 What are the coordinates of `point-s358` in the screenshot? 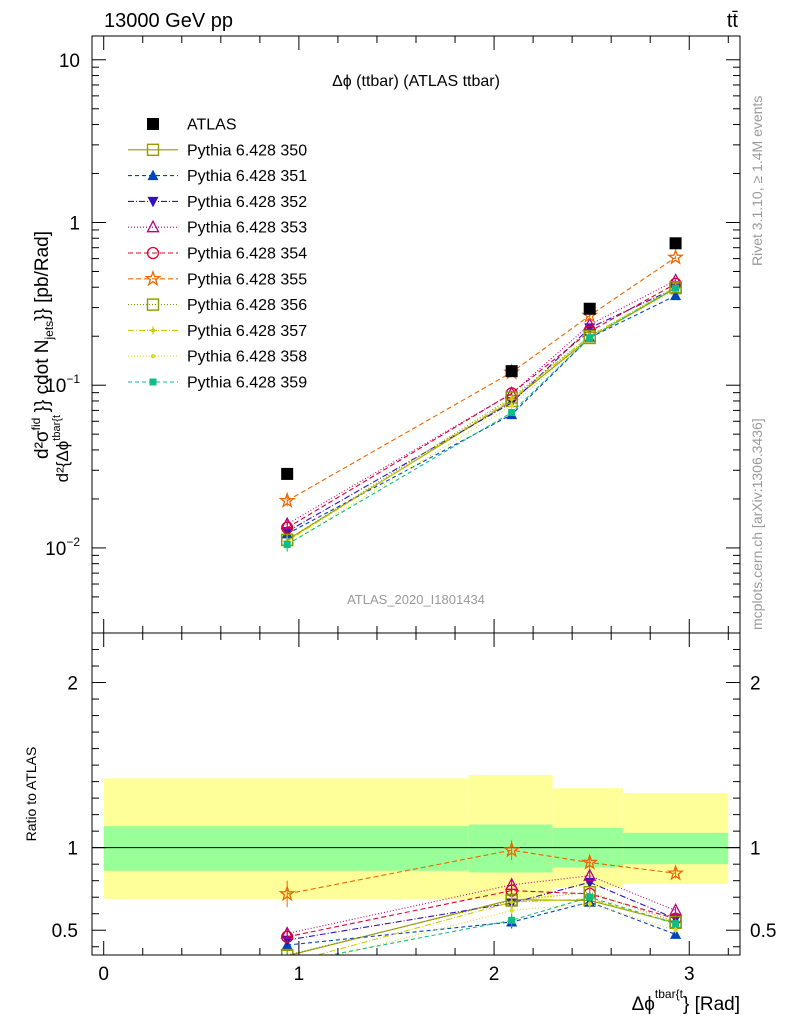 It's located at (511, 405).